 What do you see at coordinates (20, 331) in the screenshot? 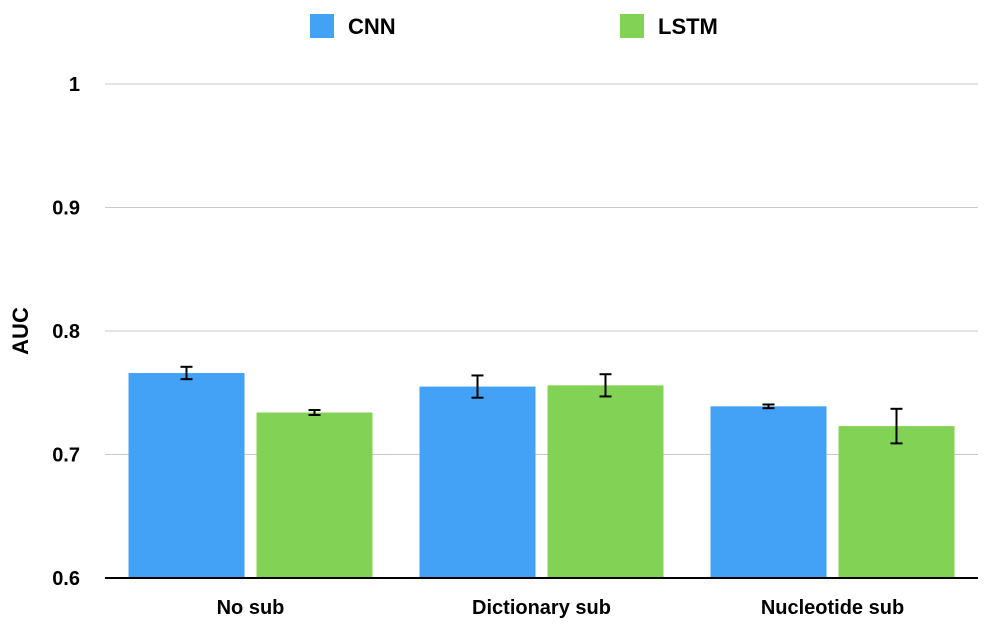
I see `y-axis-title: AUC` at bounding box center [20, 331].